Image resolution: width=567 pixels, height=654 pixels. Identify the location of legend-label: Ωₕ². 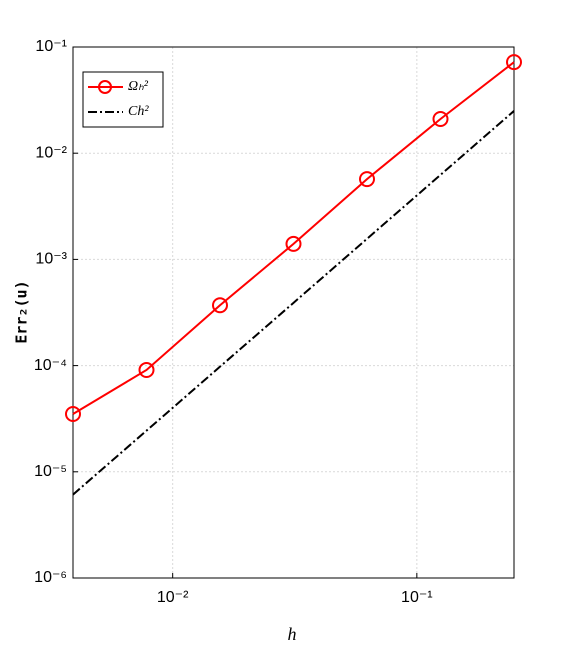
(138, 86).